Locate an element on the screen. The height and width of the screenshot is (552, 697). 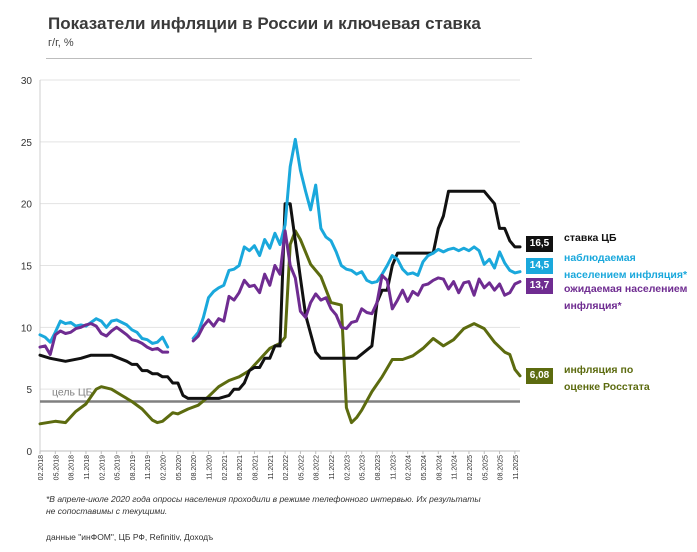
target-label: цель ЦБ is located at coordinates (72, 393).